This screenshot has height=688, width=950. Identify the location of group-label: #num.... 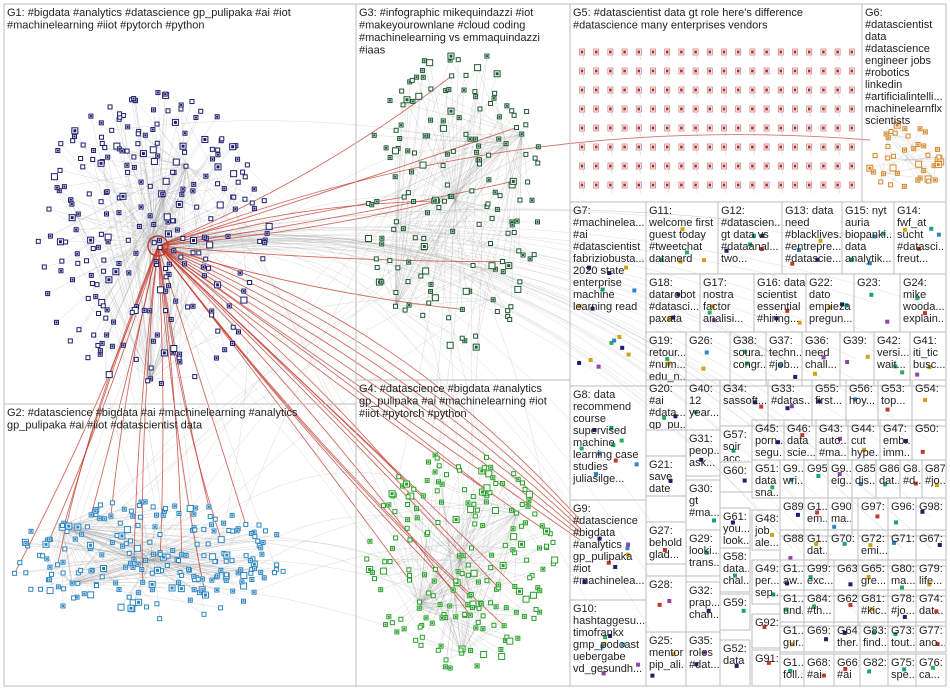
(667, 365).